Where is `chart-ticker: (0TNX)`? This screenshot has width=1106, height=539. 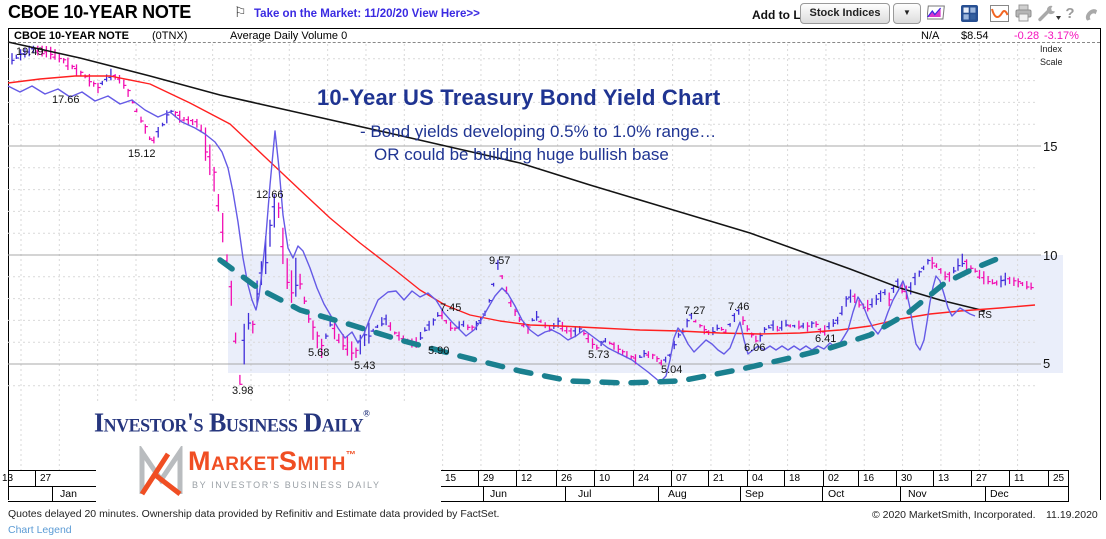
chart-ticker: (0TNX) is located at coordinates (170, 36).